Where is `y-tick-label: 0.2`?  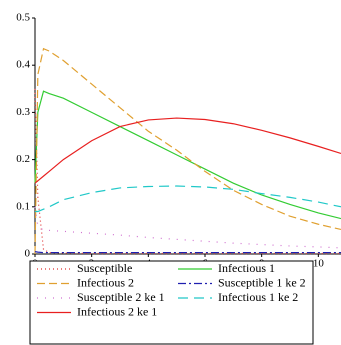
y-tick-label: 0.2 is located at coordinates (23, 159).